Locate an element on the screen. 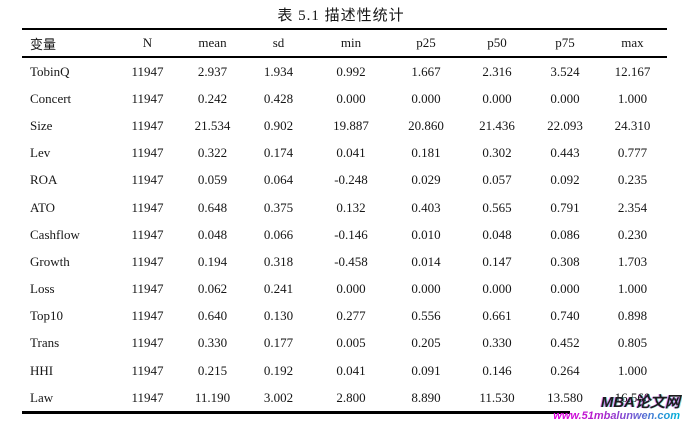  value-cell: 20.860 is located at coordinates (426, 125).